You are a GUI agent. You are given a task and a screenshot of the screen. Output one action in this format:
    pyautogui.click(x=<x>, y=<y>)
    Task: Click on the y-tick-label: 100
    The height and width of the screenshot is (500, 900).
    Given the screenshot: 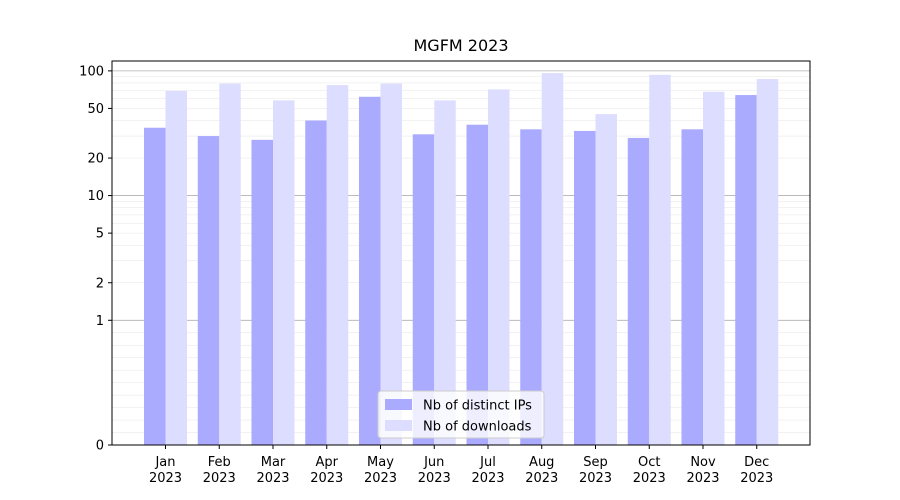 What is the action you would take?
    pyautogui.click(x=91, y=71)
    